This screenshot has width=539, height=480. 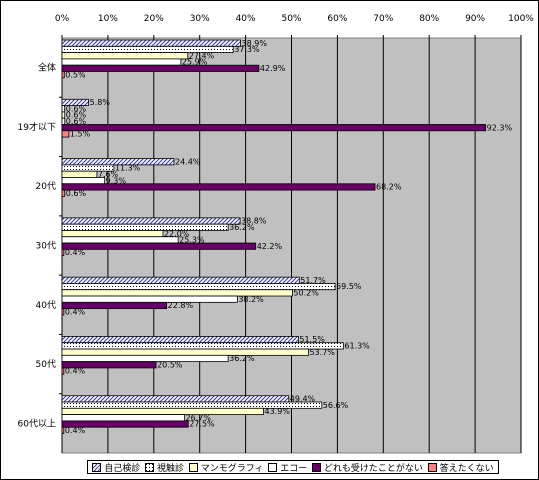 I want to click on x-tick-label: 100%, so click(x=521, y=19).